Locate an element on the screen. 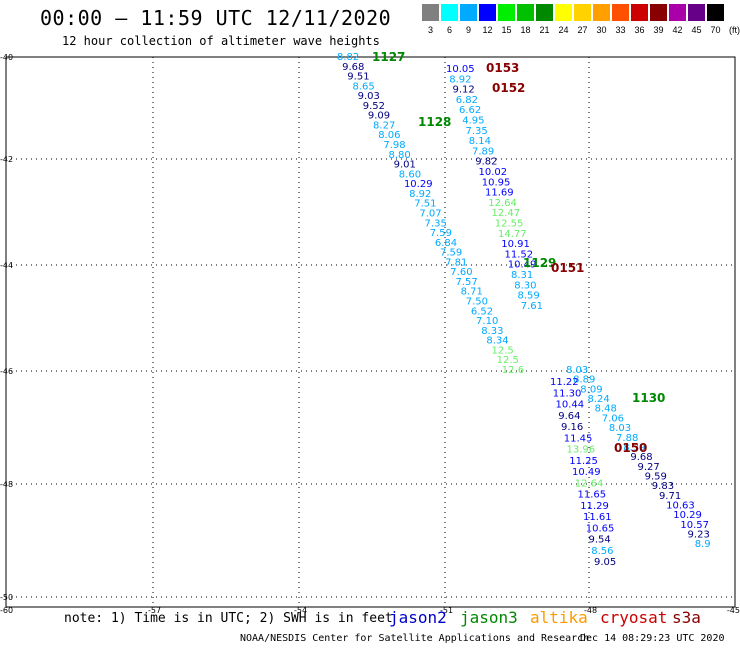 This screenshot has height=650, width=740. satellite-jason3: jason3 is located at coordinates (489, 617).